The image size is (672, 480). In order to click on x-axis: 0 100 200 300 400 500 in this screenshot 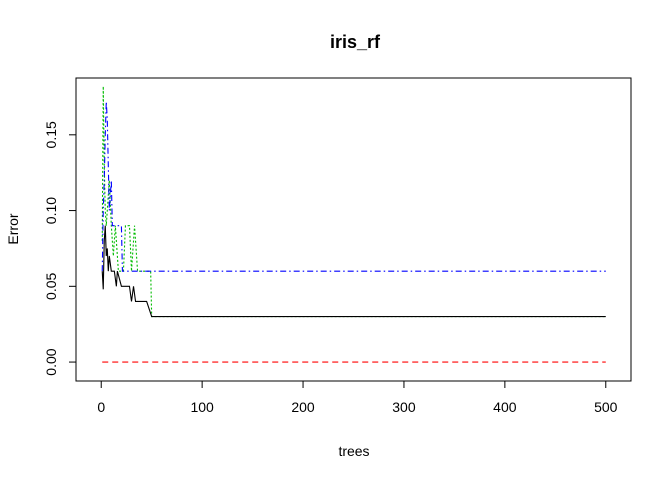, I will do `click(357, 397)`.